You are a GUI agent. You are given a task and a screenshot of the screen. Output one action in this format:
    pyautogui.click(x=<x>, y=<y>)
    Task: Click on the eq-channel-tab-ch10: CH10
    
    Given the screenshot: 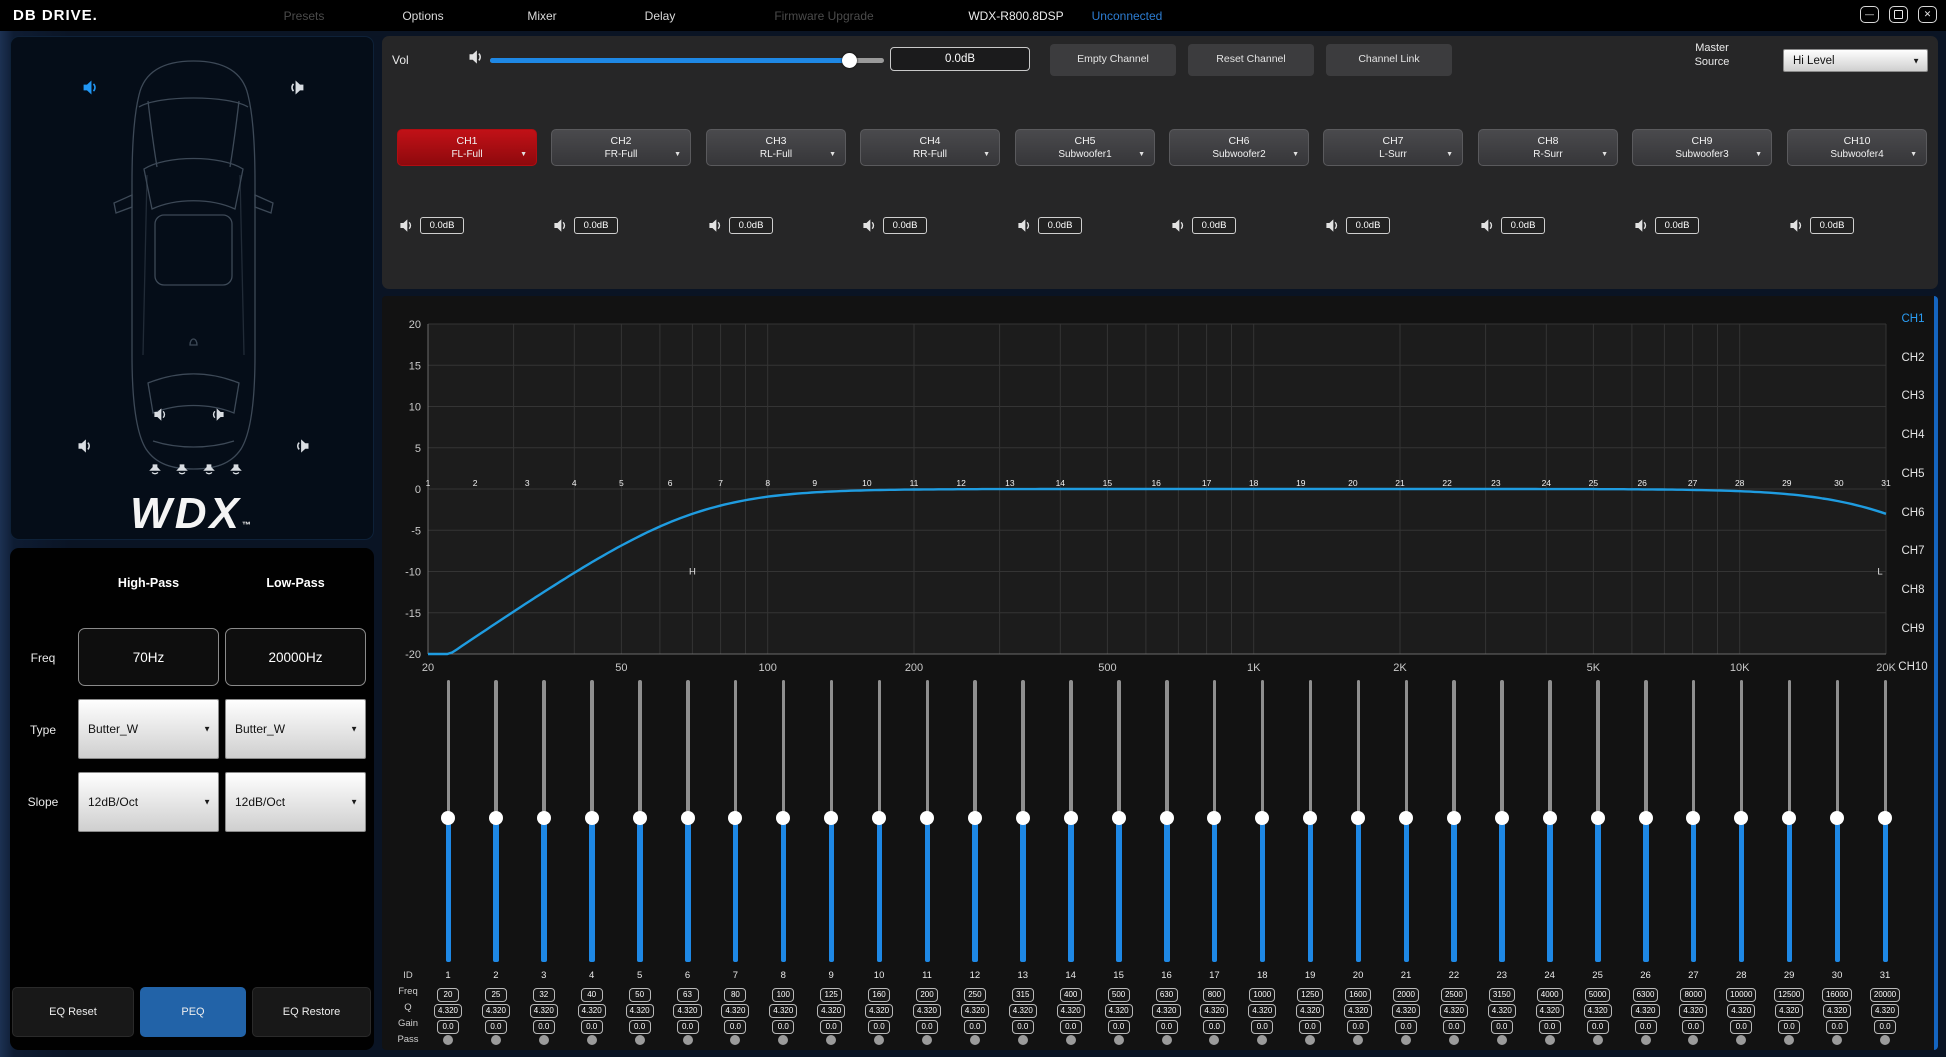 What is the action you would take?
    pyautogui.click(x=1913, y=667)
    